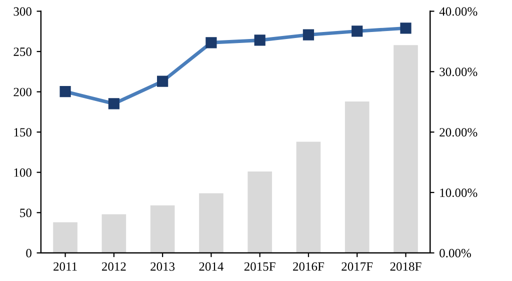  Describe the element at coordinates (308, 266) in the screenshot. I see `x-tick-label: 2016F` at that location.